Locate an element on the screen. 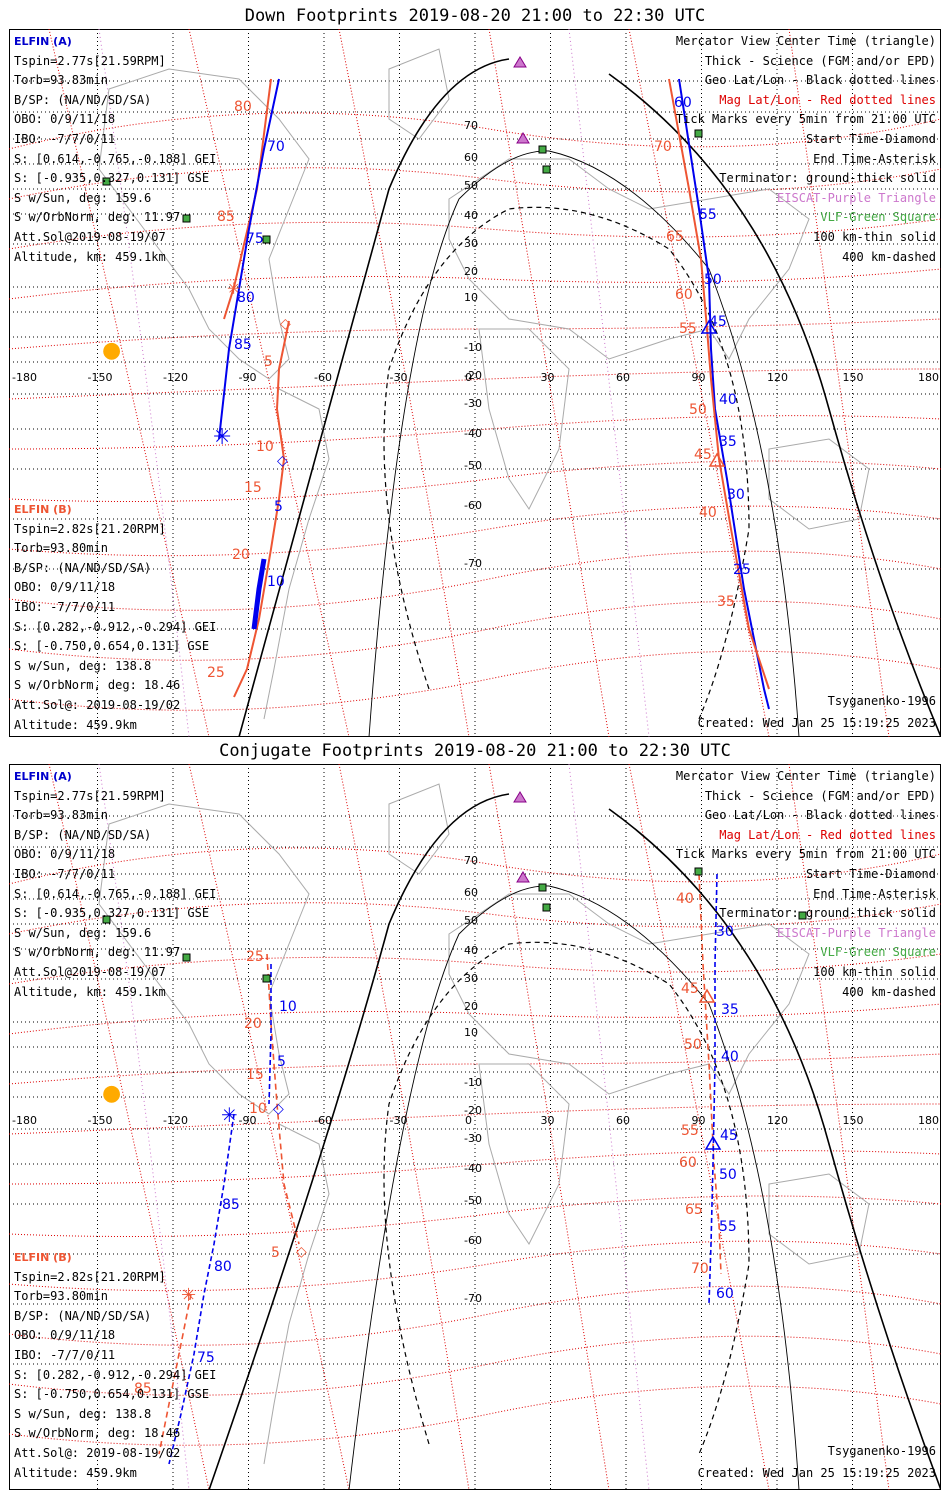 Image resolution: width=950 pixels, height=1500 pixels. eiscat-triangle-icon is located at coordinates (523, 877).